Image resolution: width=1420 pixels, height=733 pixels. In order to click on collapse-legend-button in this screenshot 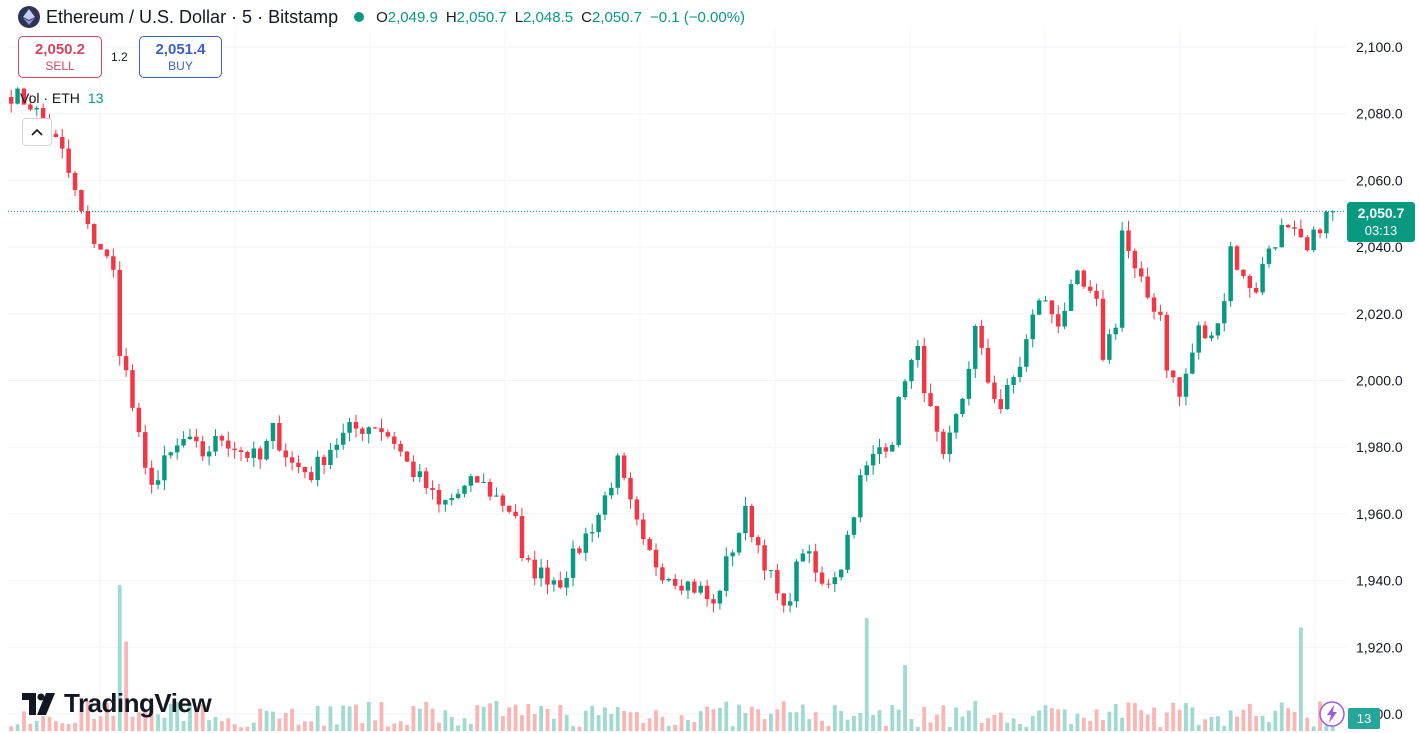, I will do `click(37, 132)`.